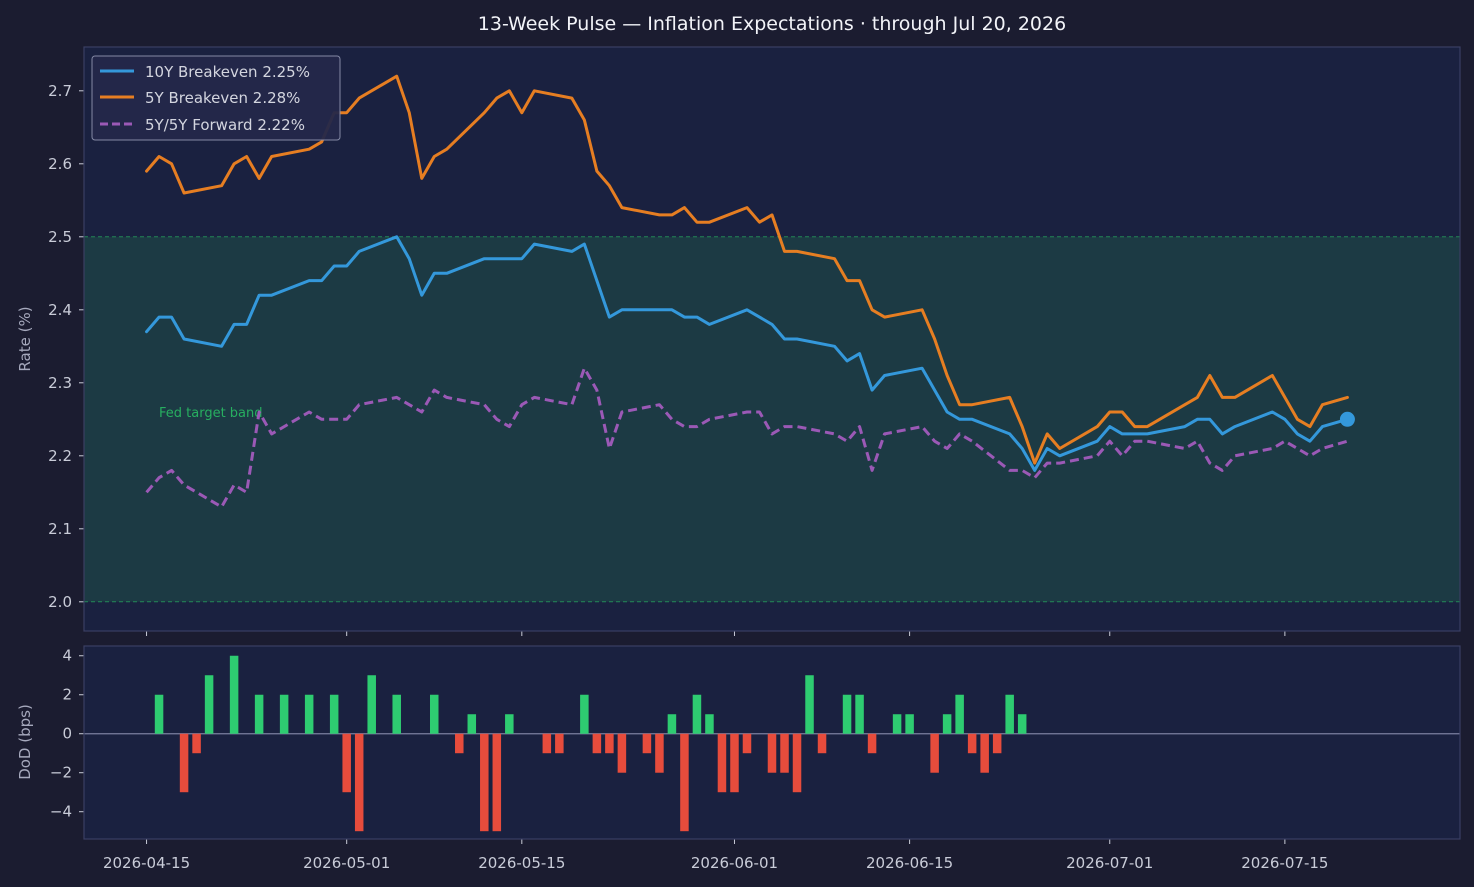 The height and width of the screenshot is (887, 1474). Describe the element at coordinates (1109, 863) in the screenshot. I see `x-tick-label: 2026-07-01` at that location.